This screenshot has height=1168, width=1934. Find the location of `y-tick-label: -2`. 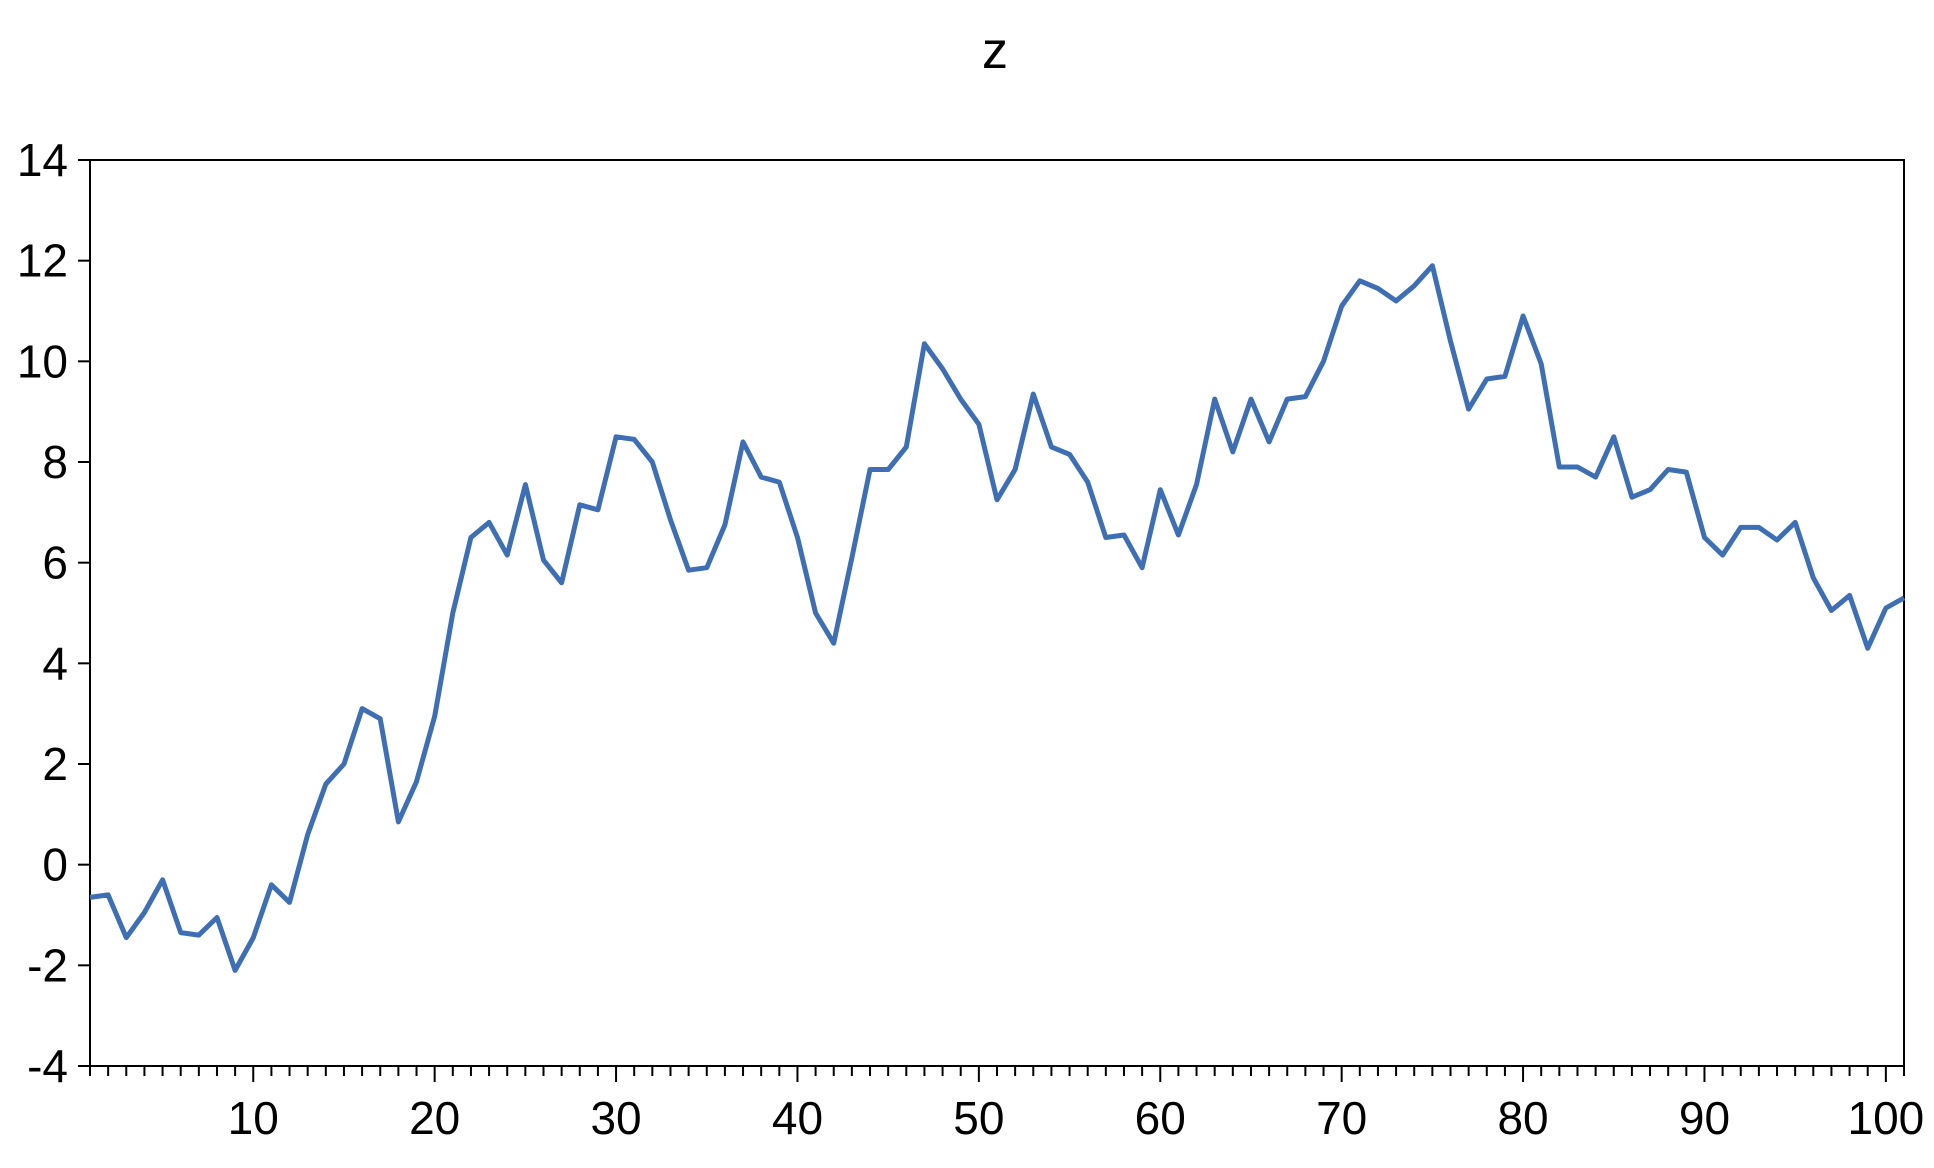

y-tick-label: -2 is located at coordinates (47, 965).